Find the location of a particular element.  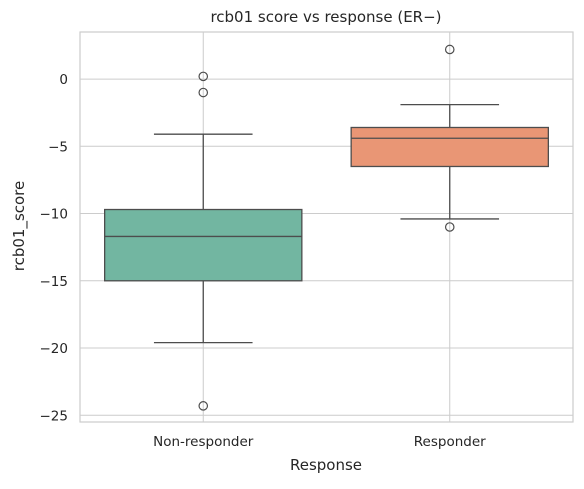

box-group-responder is located at coordinates (449, 138).